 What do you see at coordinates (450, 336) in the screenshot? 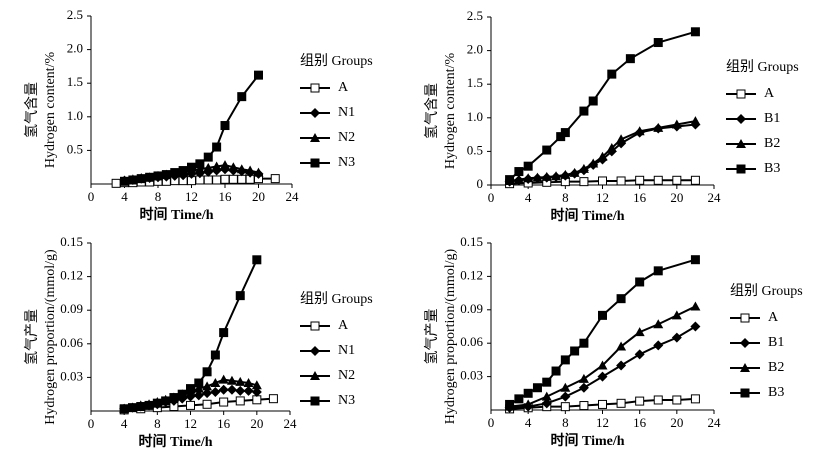
I see `y-axis-label: Hydrogen proportion/(mmol/g)` at bounding box center [450, 336].